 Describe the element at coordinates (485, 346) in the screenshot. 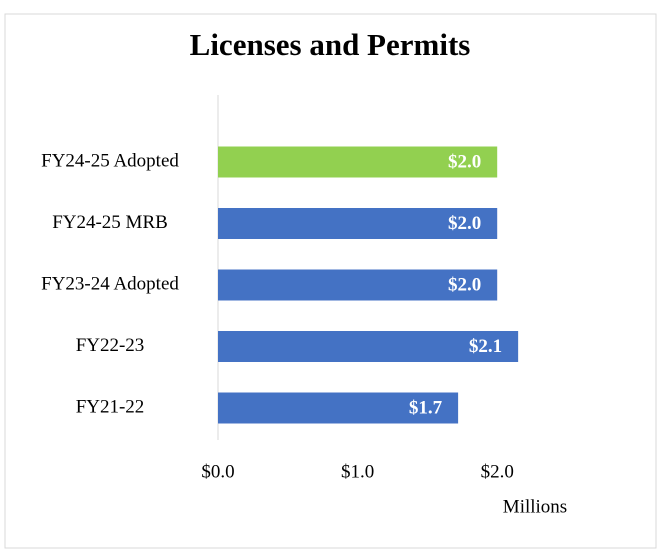

I see `value-label: $2.1` at that location.